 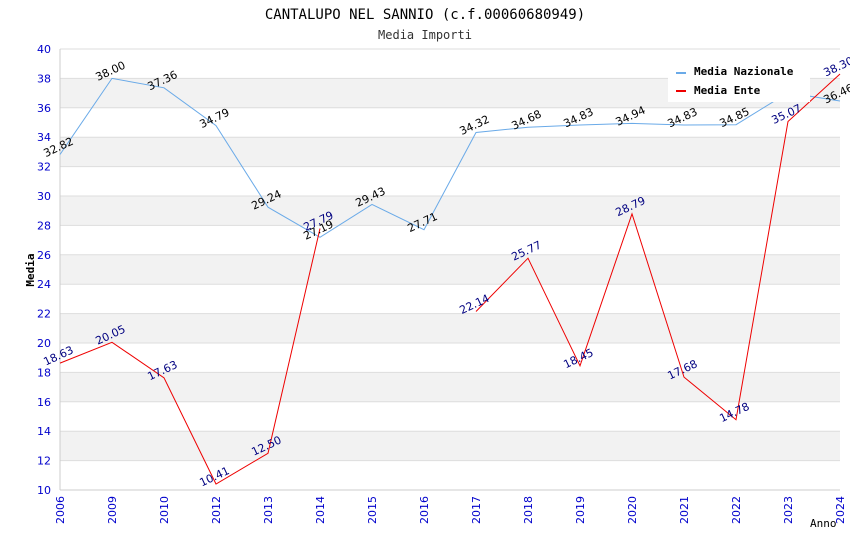 What do you see at coordinates (684, 510) in the screenshot?
I see `x-tick-label: 2021` at bounding box center [684, 510].